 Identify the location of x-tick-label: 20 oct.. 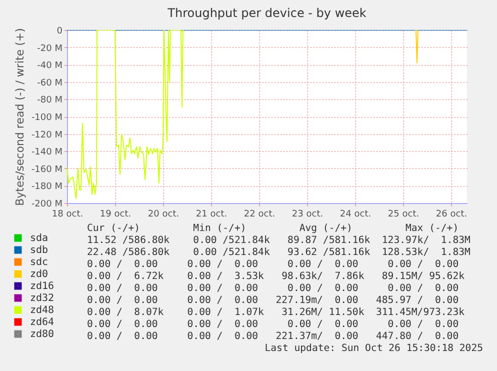
(164, 215).